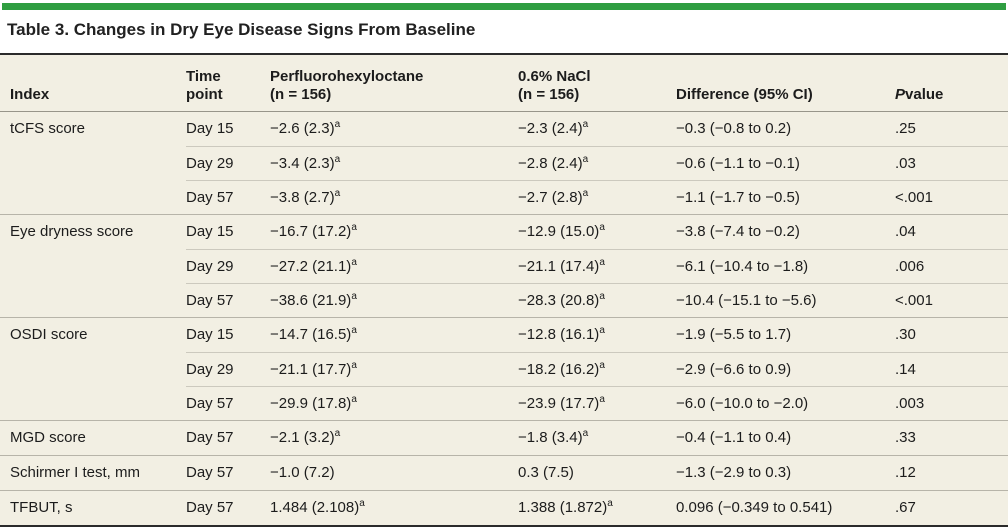 This screenshot has width=1008, height=527. Describe the element at coordinates (49, 334) in the screenshot. I see `row-index-label: OSDI score` at that location.